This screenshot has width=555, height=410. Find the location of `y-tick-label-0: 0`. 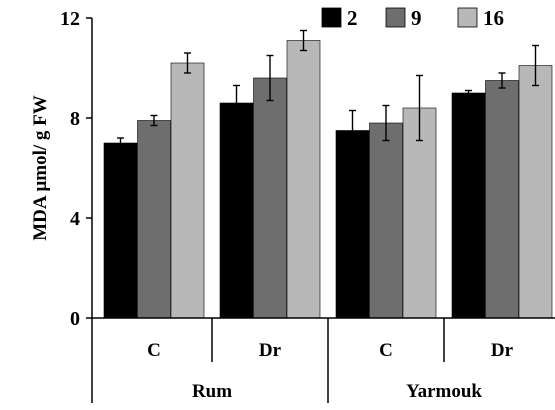

y-tick-label-0: 0 is located at coordinates (75, 319).